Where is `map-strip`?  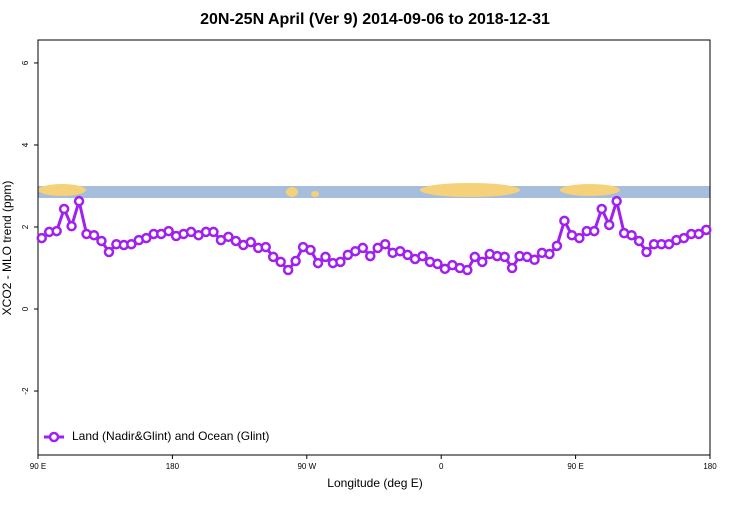
map-strip is located at coordinates (374, 190).